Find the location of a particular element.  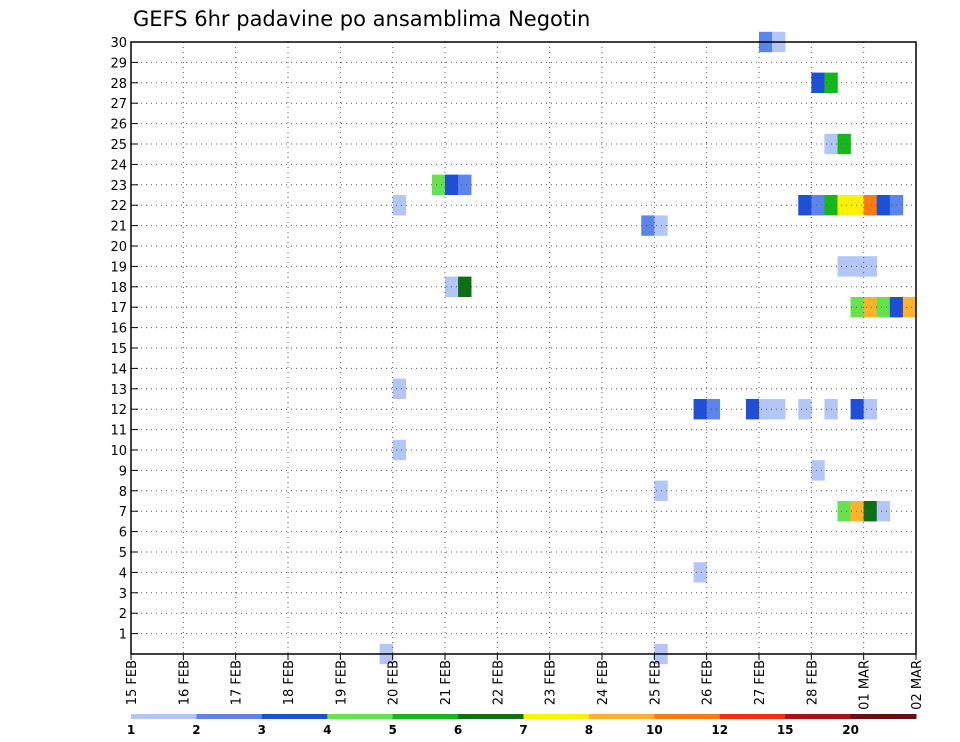

y-tick-label: 30 is located at coordinates (118, 43).